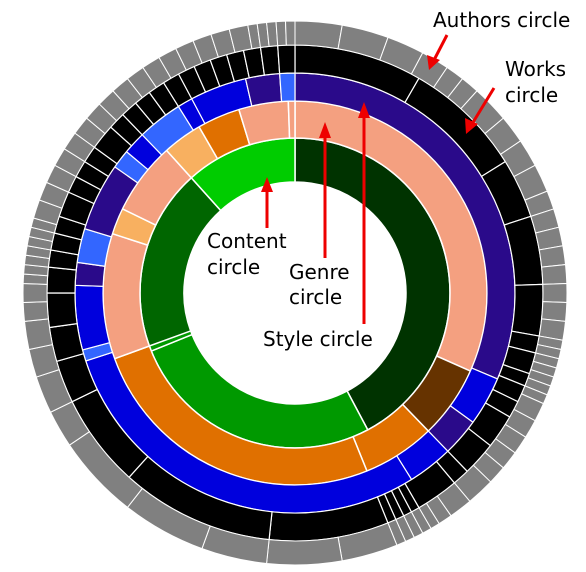 Image resolution: width=586 pixels, height=572 pixels. I want to click on works-circle-arrow-head, so click(471, 126).